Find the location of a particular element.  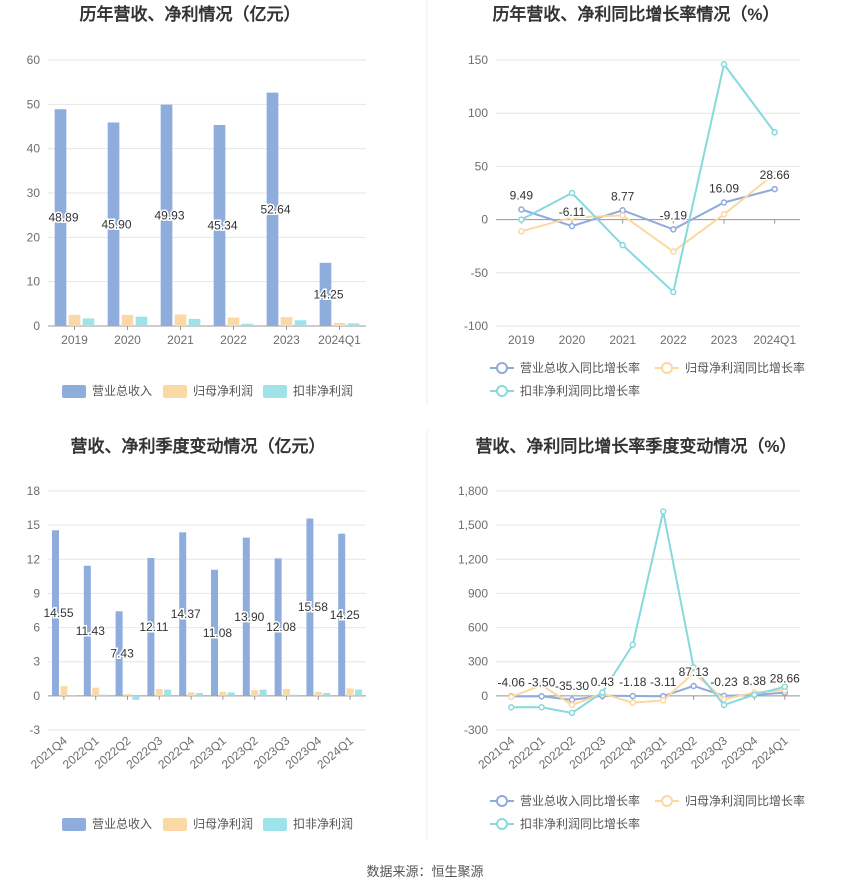

line-data-label: -4.06 is located at coordinates (512, 682).